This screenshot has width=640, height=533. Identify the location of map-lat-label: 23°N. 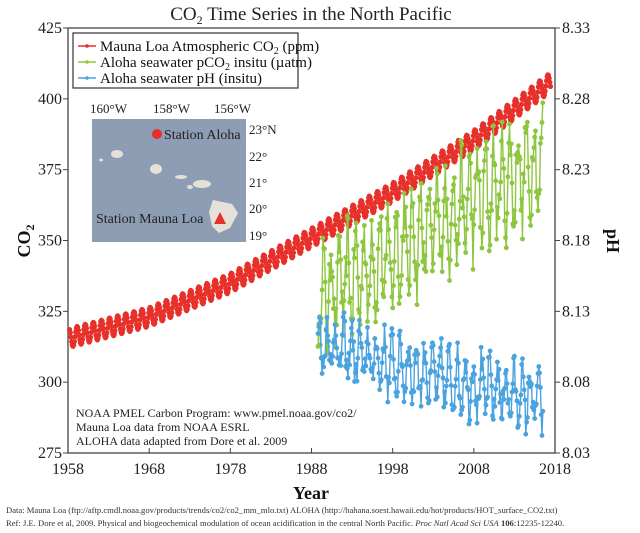
(263, 129).